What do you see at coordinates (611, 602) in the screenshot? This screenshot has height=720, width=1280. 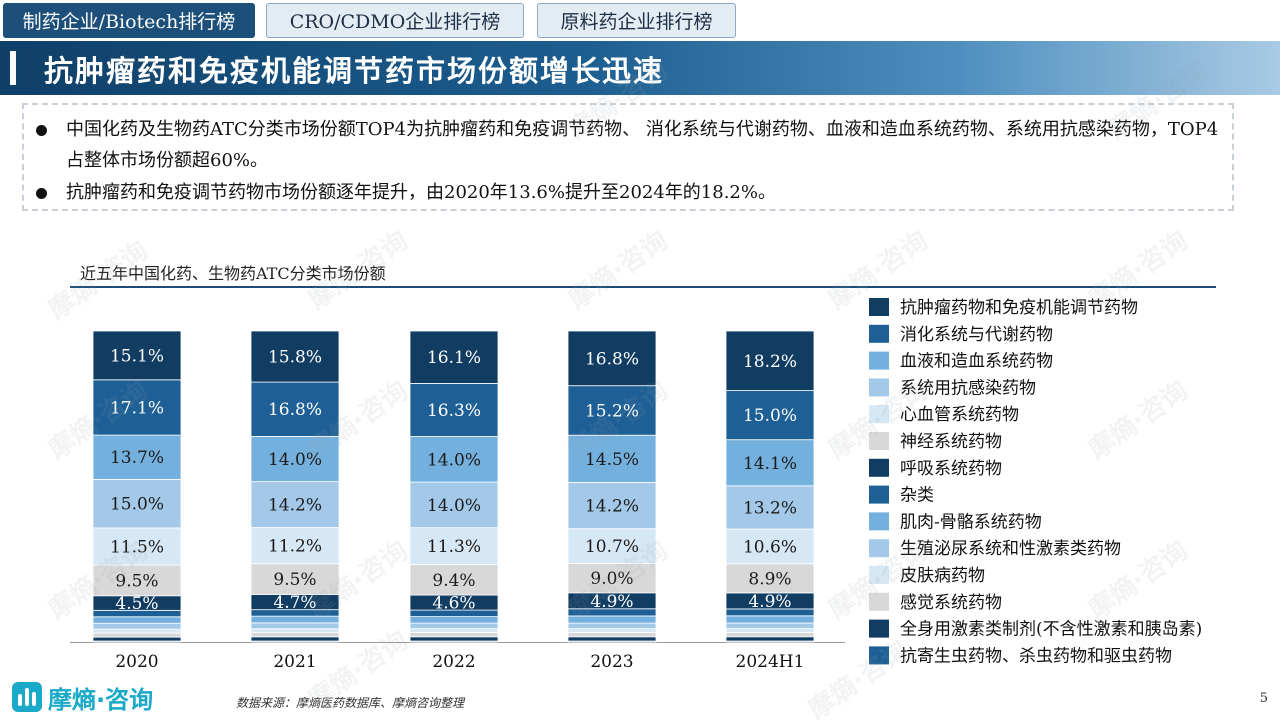 I see `data-label: 4.9%` at bounding box center [611, 602].